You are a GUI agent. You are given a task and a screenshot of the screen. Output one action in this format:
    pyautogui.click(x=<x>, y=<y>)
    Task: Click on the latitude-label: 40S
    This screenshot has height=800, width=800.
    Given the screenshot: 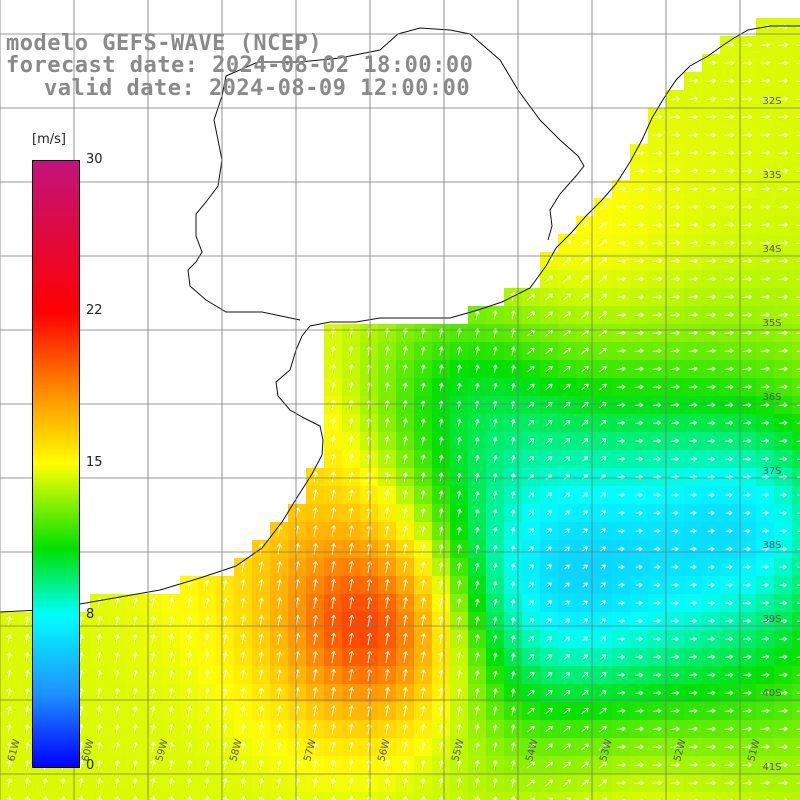 What is the action you would take?
    pyautogui.click(x=771, y=693)
    